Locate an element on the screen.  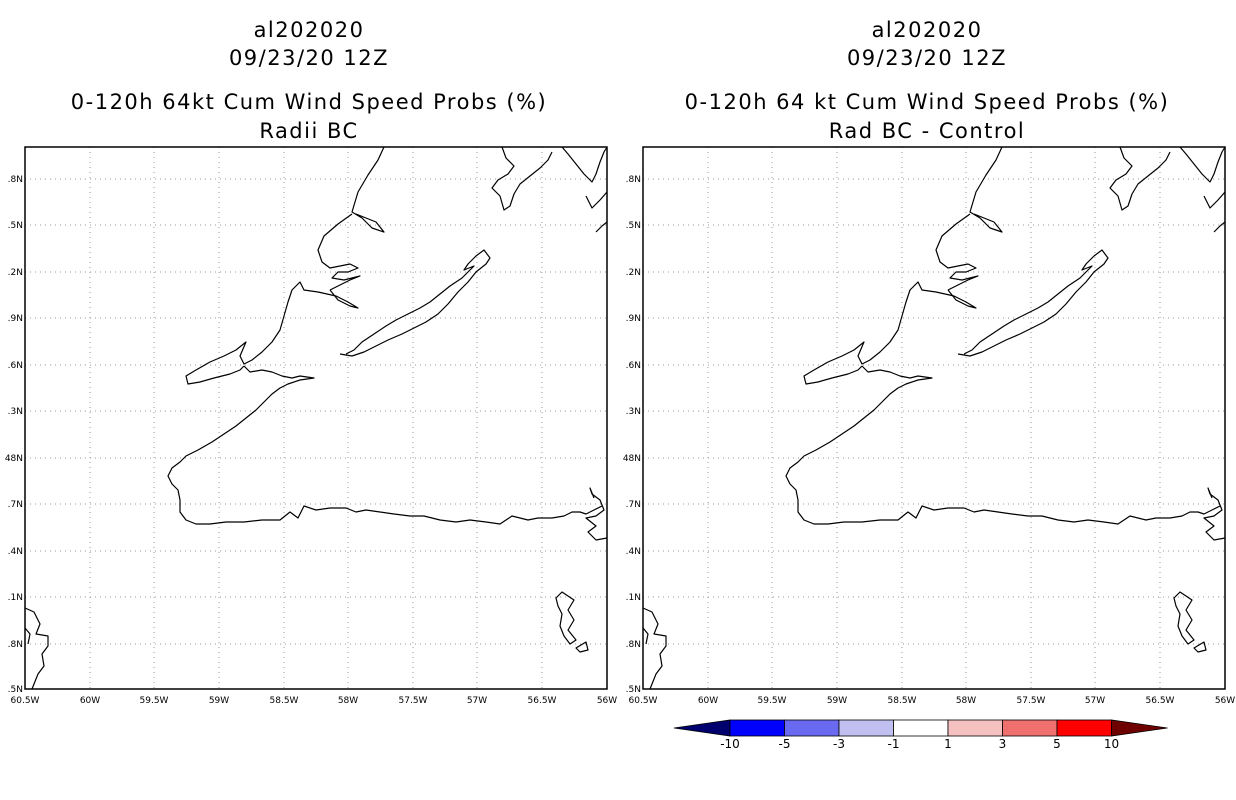
plot-subtitle: Rad BC - Control is located at coordinates (927, 131).